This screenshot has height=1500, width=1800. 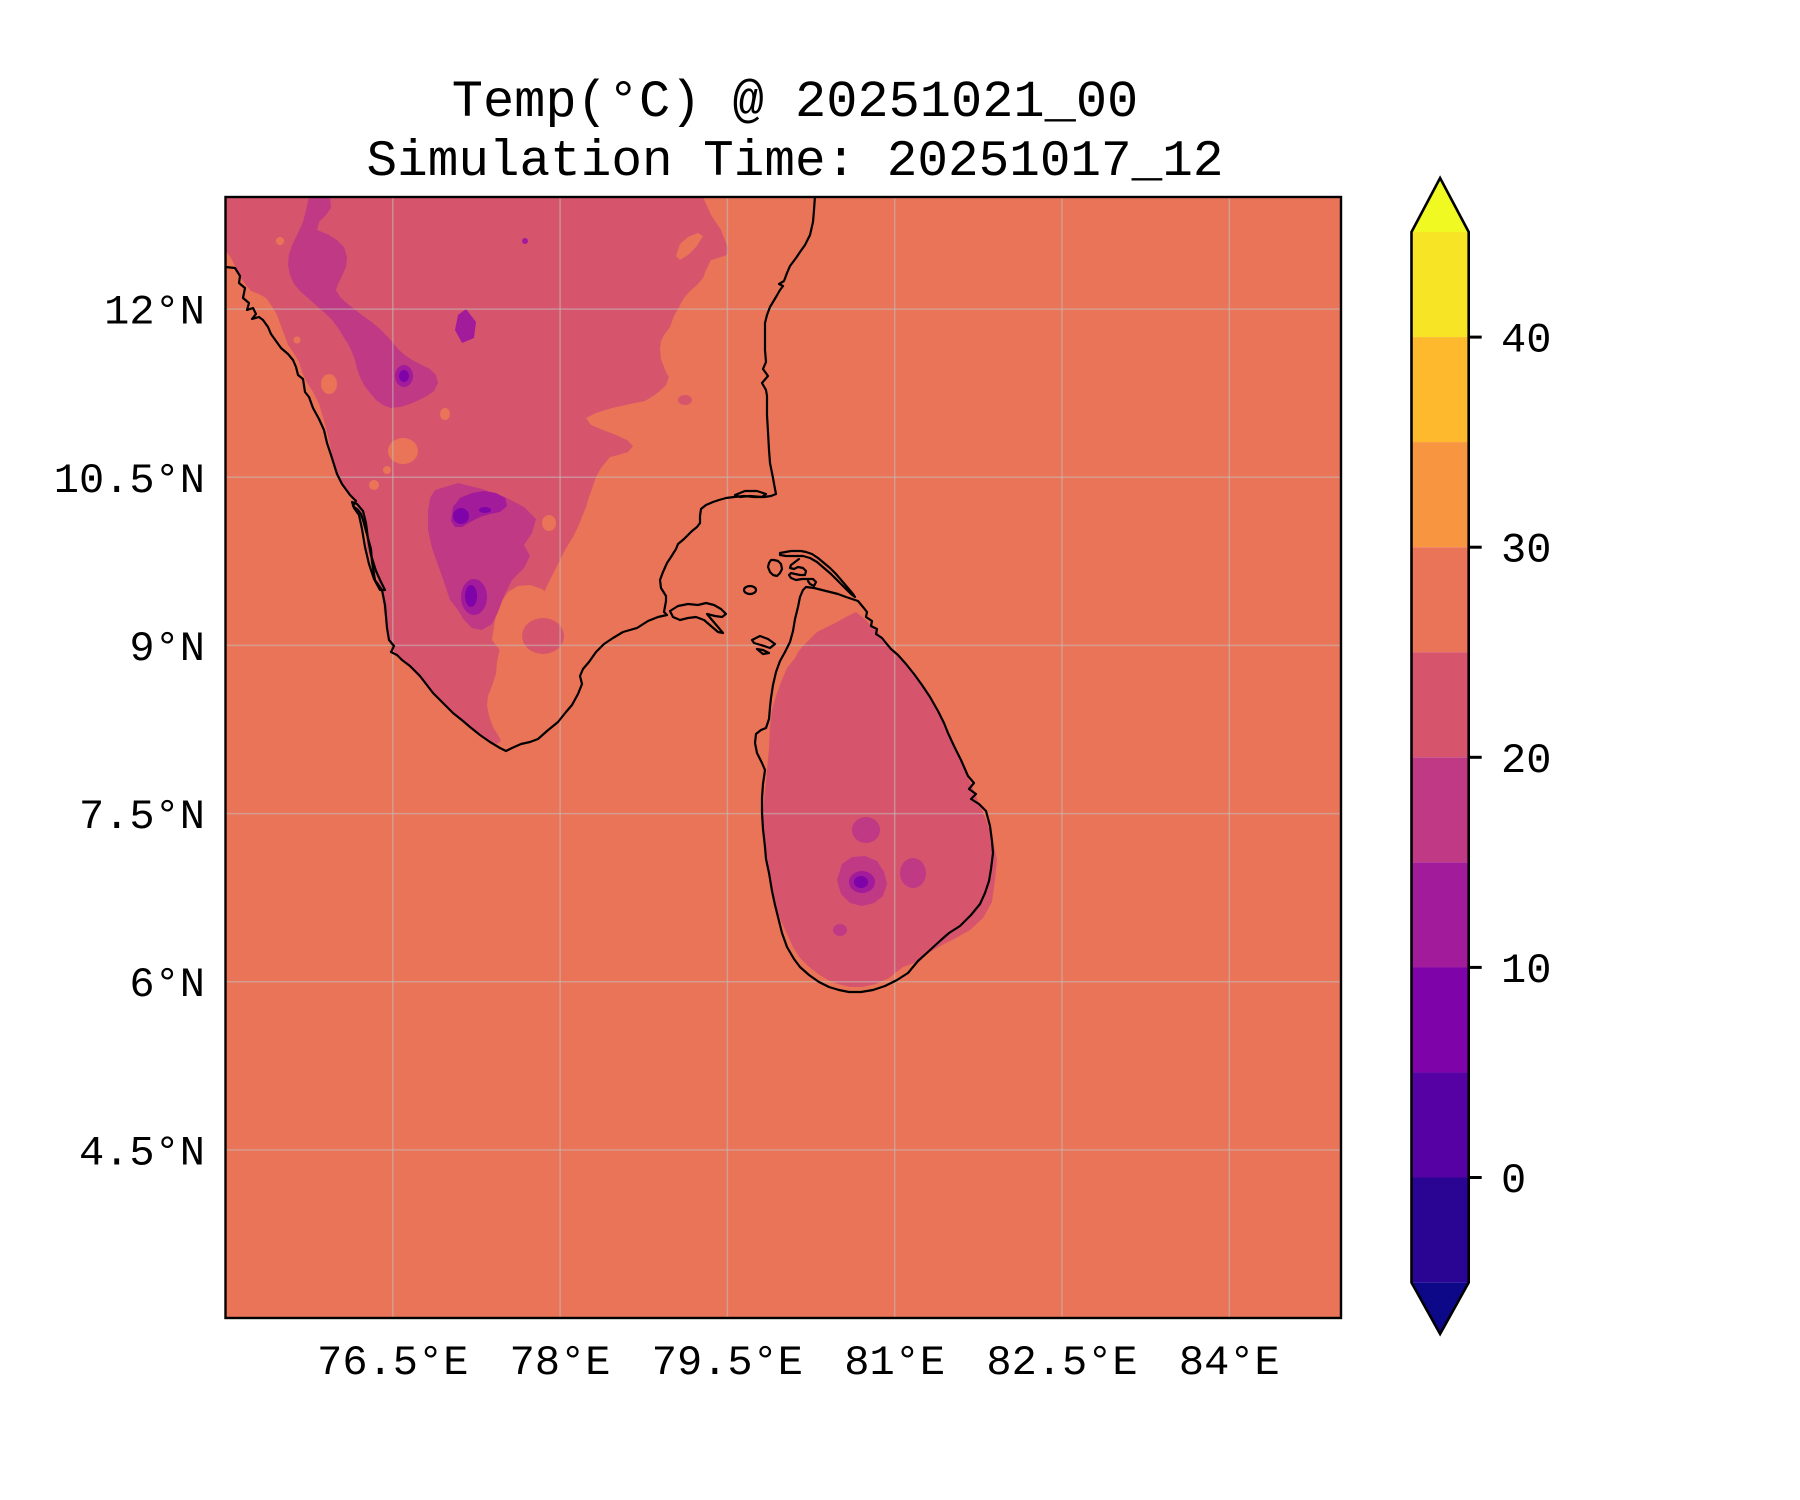 What do you see at coordinates (142, 817) in the screenshot?
I see `svg-text: 7.5°N` at bounding box center [142, 817].